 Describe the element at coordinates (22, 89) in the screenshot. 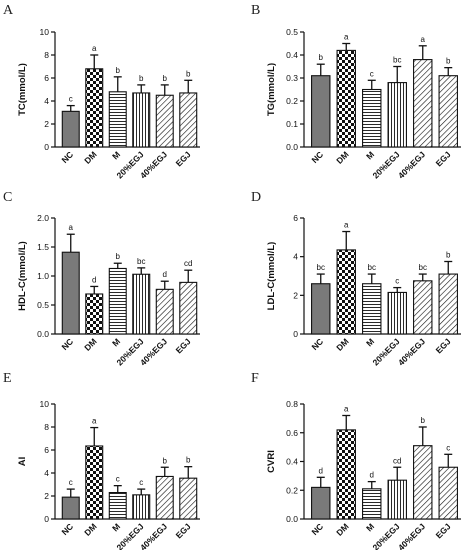

I see `y-axis-title: TC(mmol/L)` at that location.